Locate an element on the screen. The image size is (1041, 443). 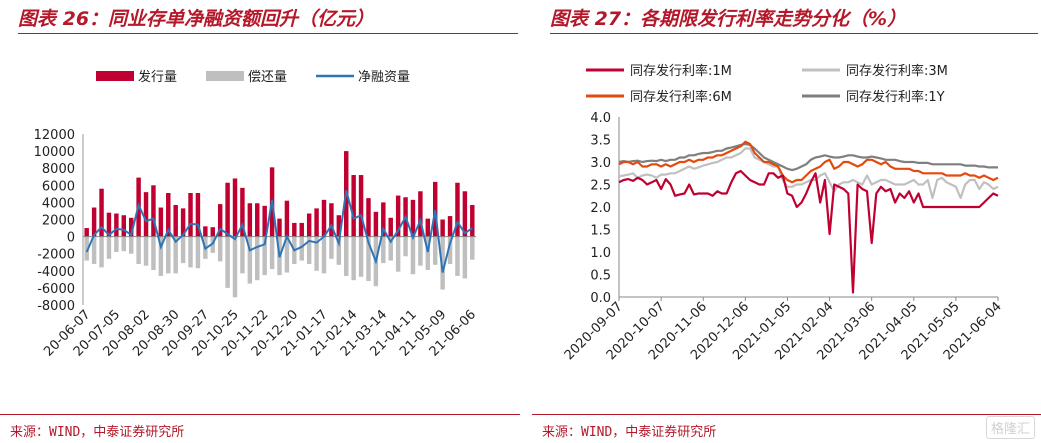
legend-label: 净融资量 is located at coordinates (384, 77).